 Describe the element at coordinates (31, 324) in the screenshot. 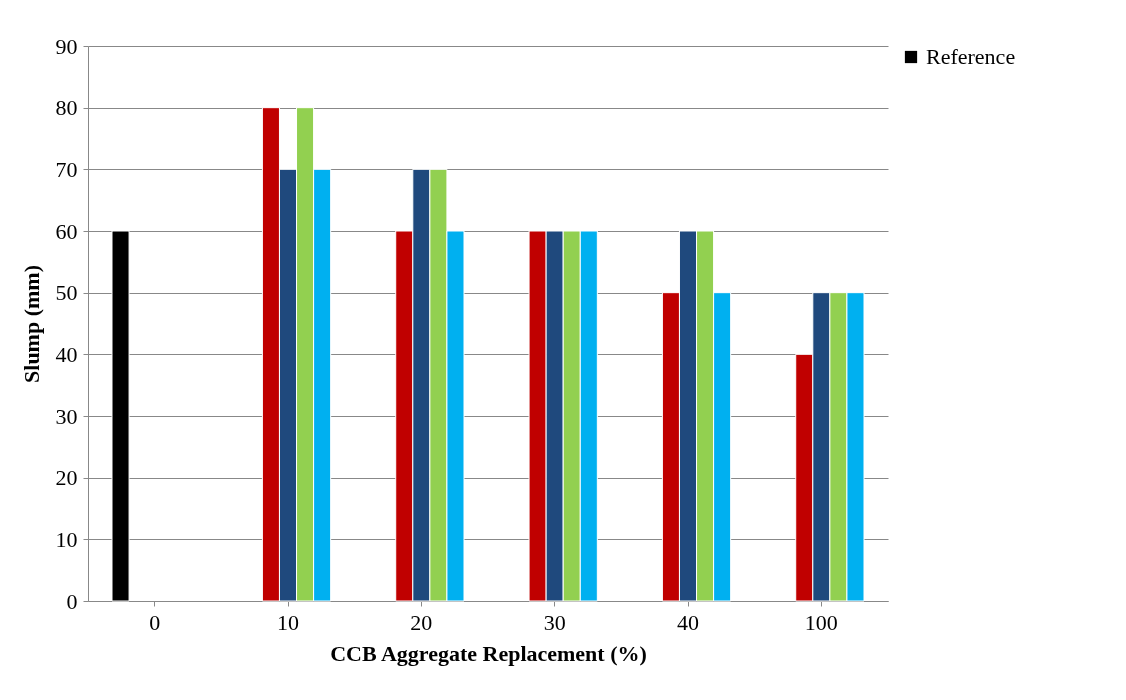

I see `y-axis-title: Slump (mm)` at that location.